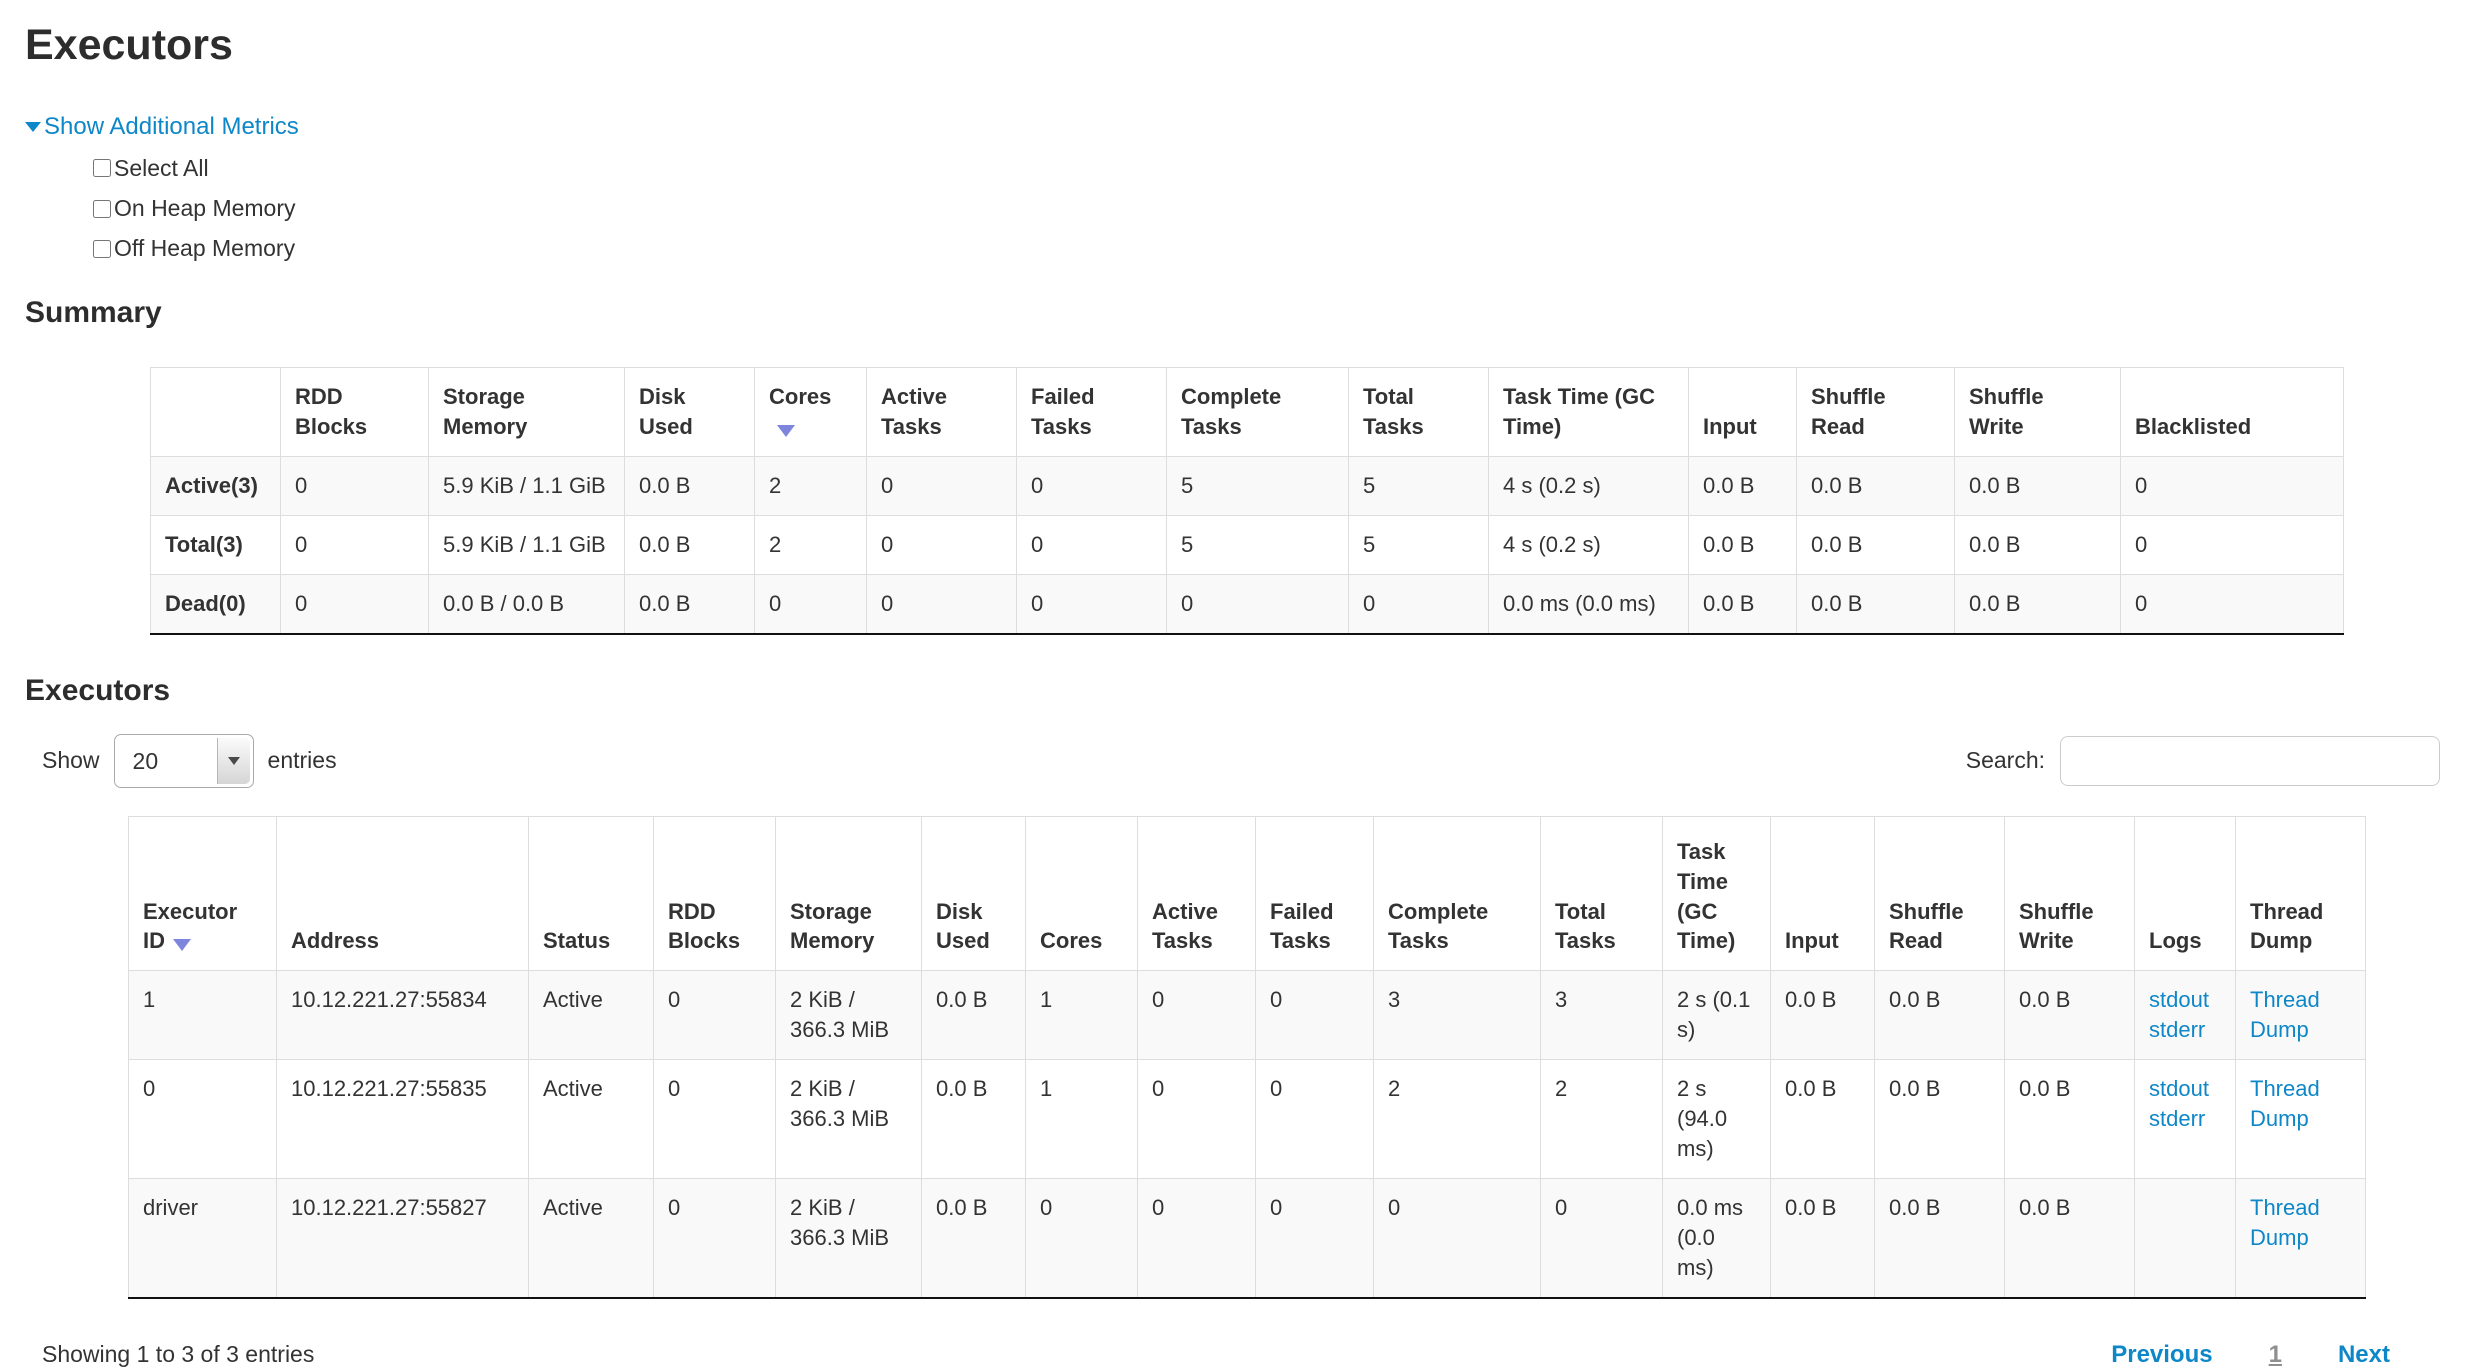 The width and height of the screenshot is (2466, 1371). Describe the element at coordinates (33, 127) in the screenshot. I see `caret-down-icon` at that location.